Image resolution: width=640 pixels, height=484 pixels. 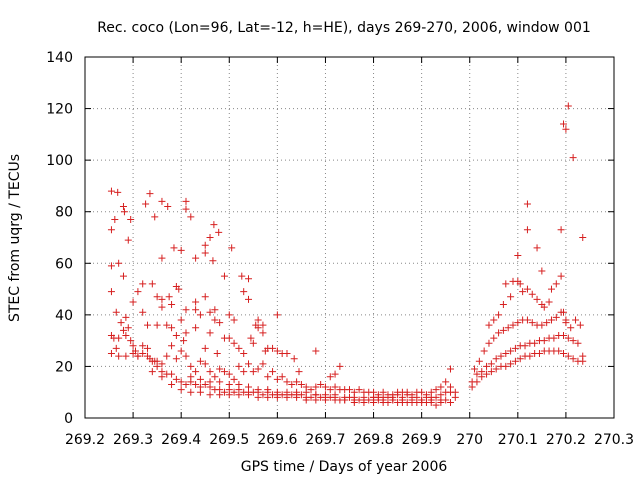 What do you see at coordinates (64, 264) in the screenshot?
I see `y-tick-label: 60` at bounding box center [64, 264].